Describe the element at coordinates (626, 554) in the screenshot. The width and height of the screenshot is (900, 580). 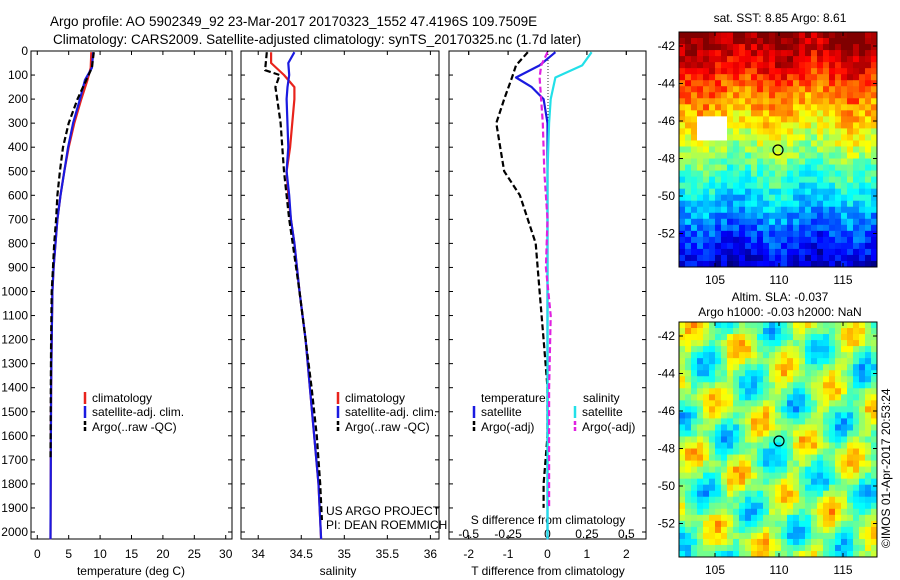
I see `x-tick-label: 2` at that location.